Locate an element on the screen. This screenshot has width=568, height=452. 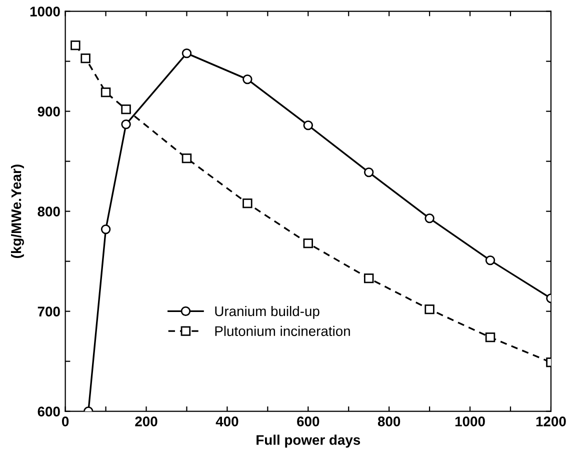
y-tick-label: 600 is located at coordinates (49, 411).